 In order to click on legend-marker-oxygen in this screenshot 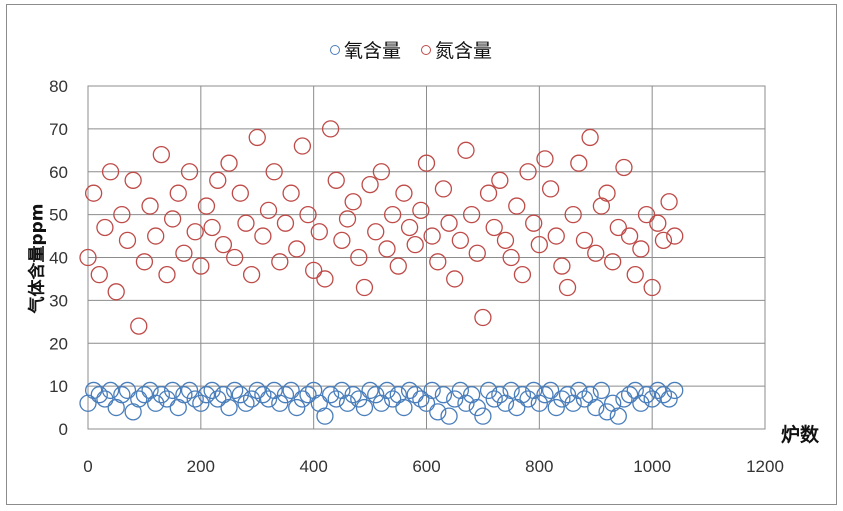, I will do `click(335, 49)`.